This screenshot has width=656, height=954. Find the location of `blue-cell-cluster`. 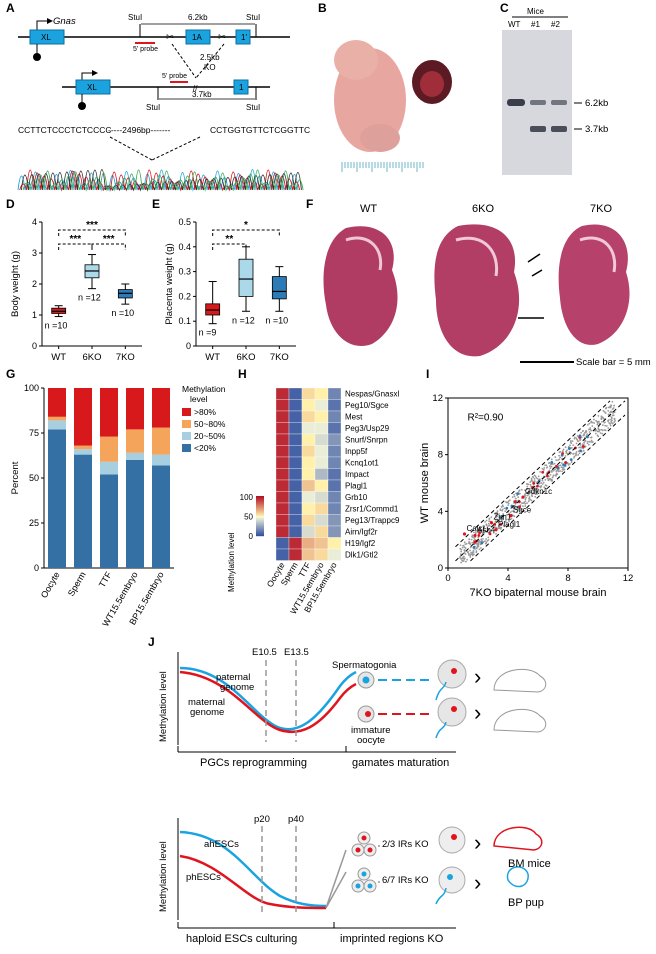

blue-cell-cluster is located at coordinates (364, 880).